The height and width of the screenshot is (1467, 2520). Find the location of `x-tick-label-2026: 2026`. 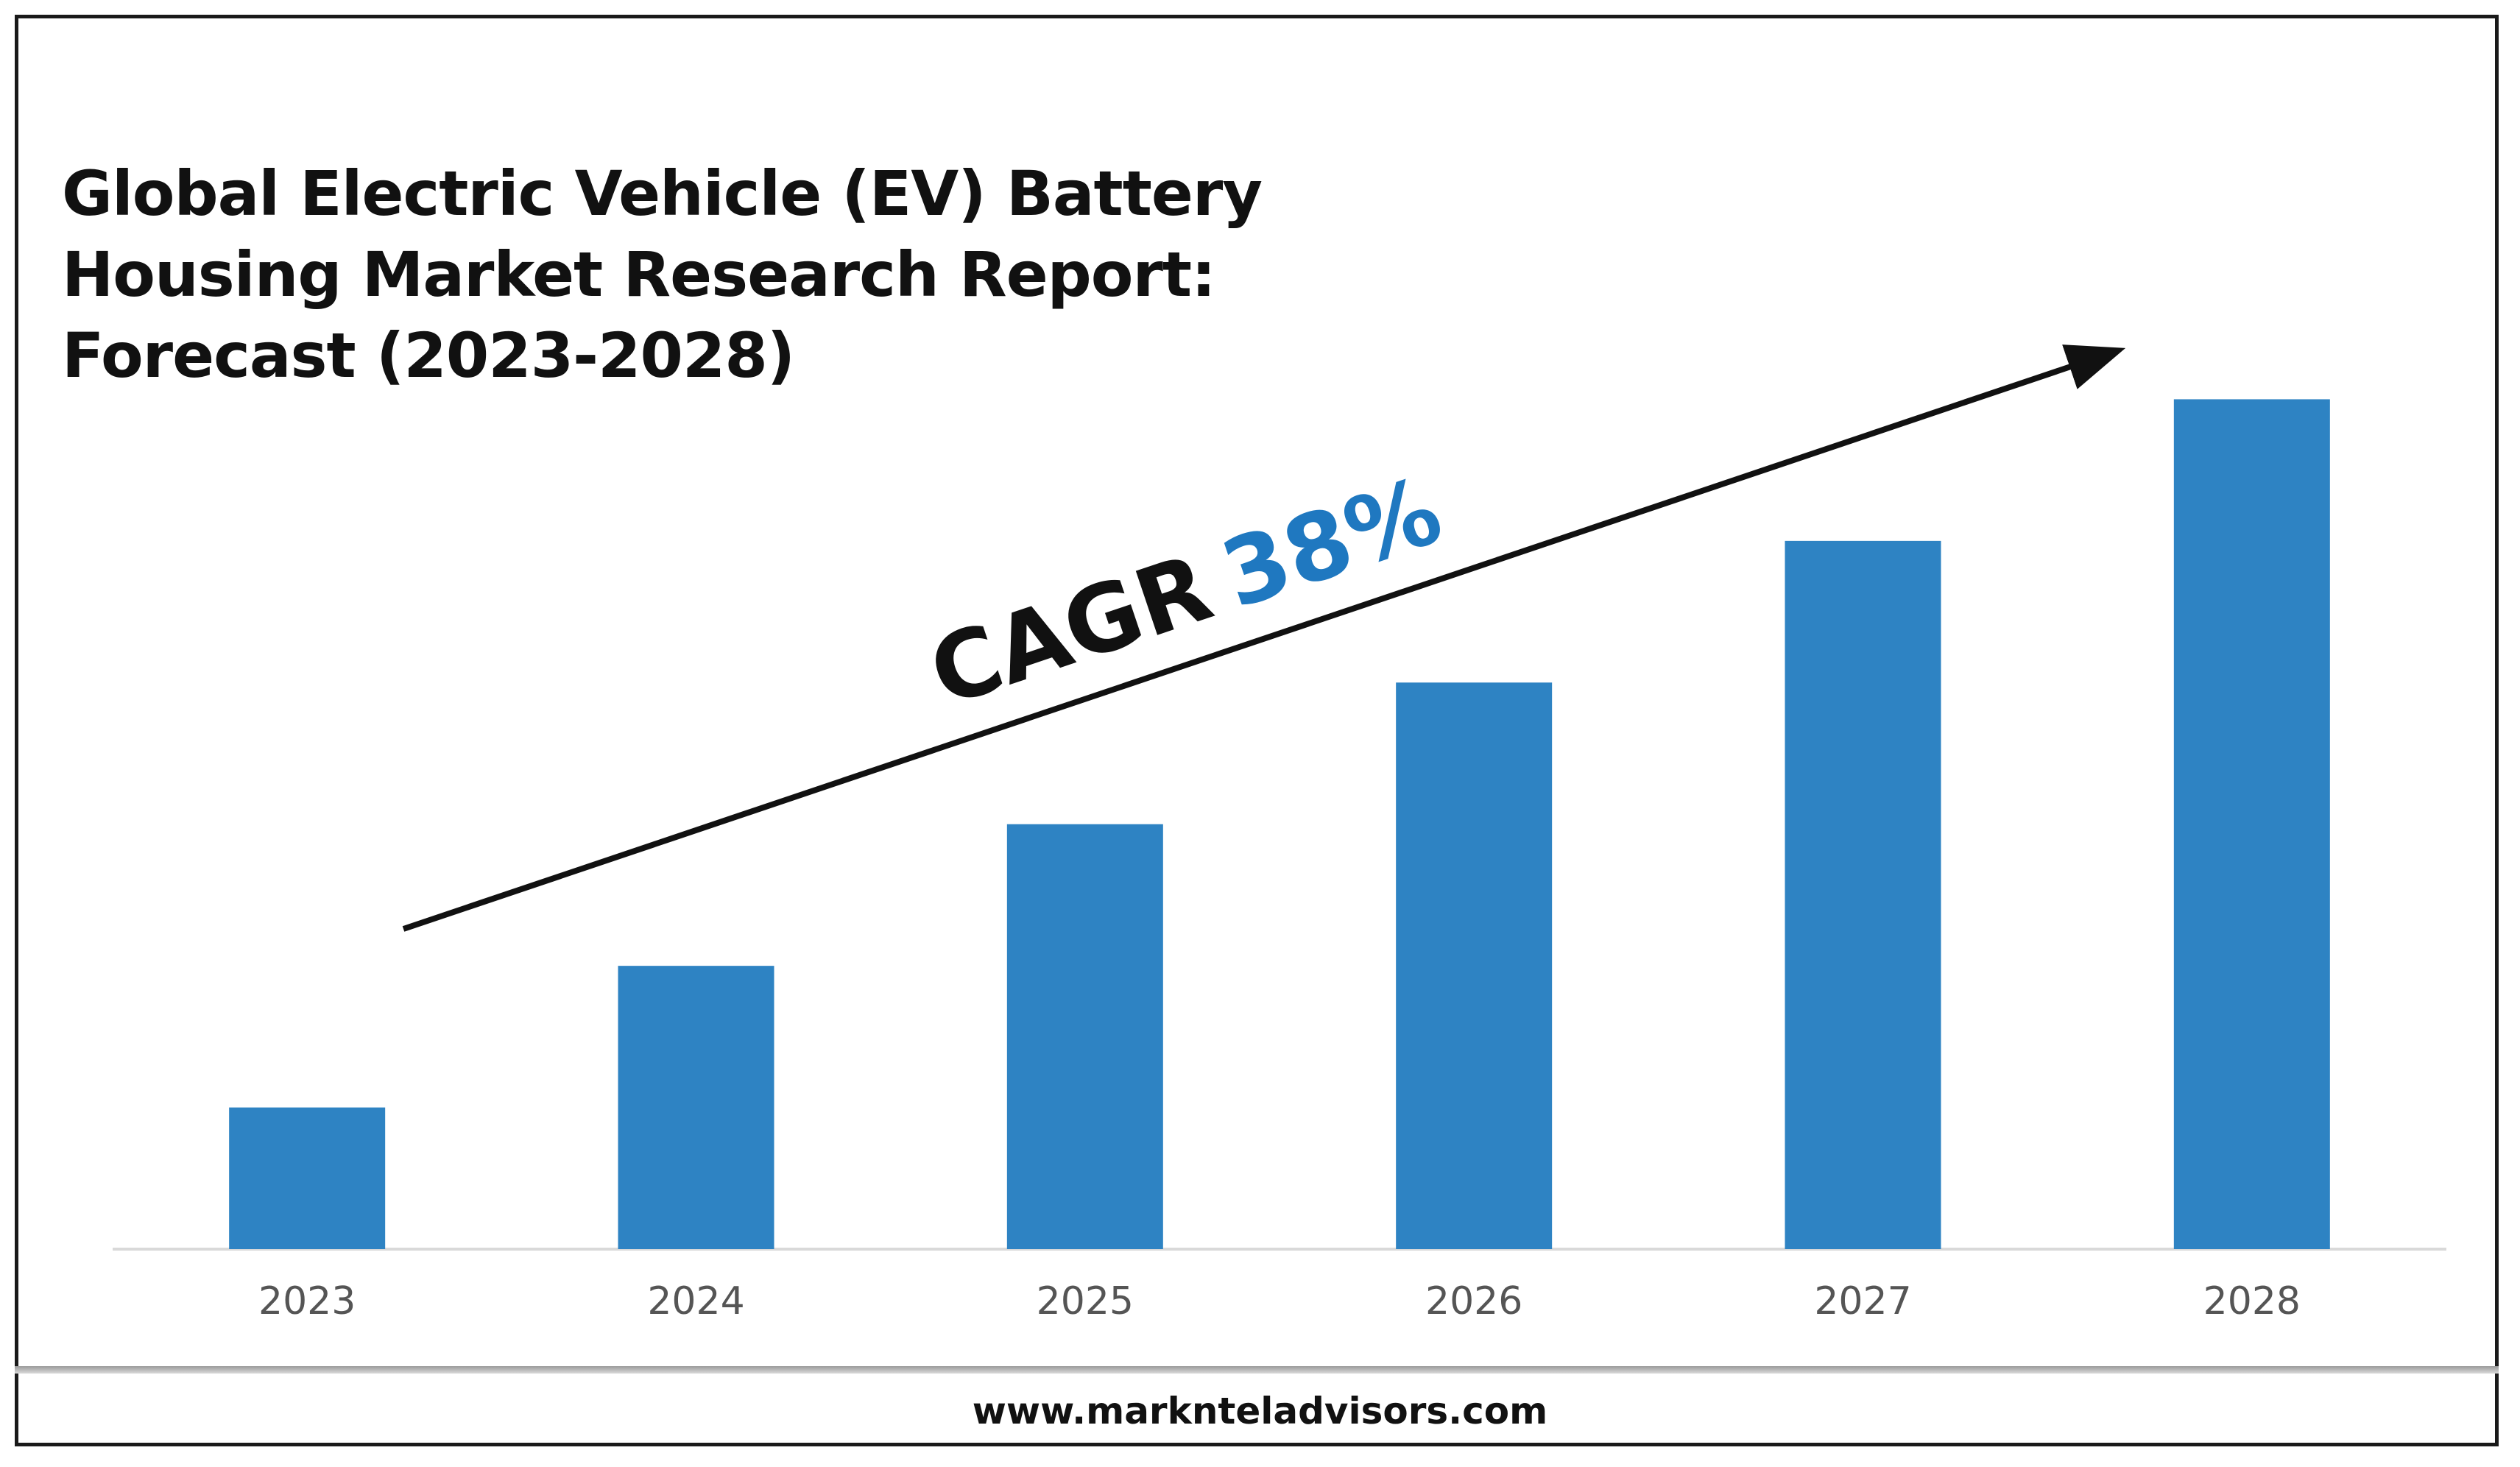

x-tick-label-2026: 2026 is located at coordinates (1473, 1301).